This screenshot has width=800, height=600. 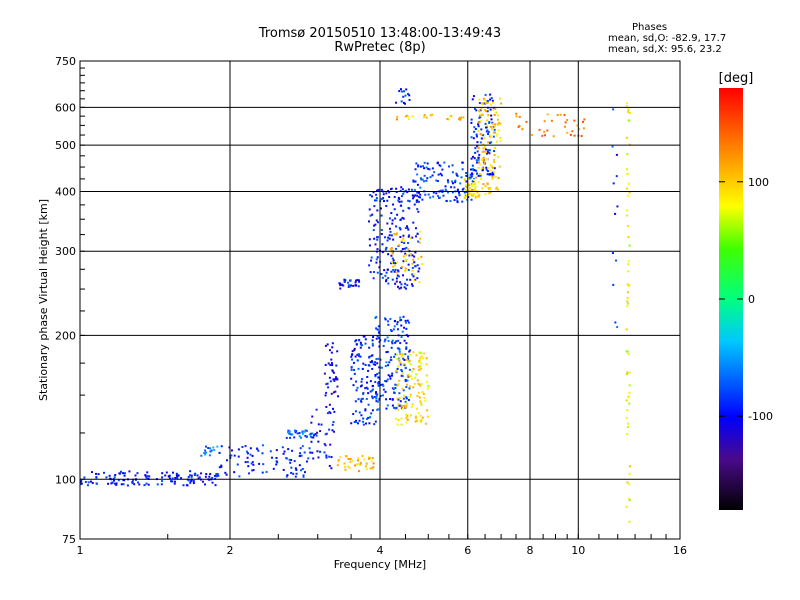 What do you see at coordinates (230, 550) in the screenshot?
I see `x-tick-label: 2` at bounding box center [230, 550].